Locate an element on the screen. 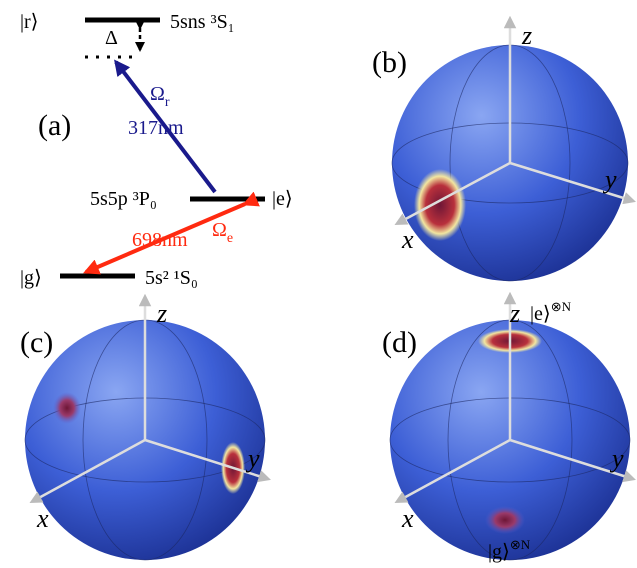 The height and width of the screenshot is (568, 637). ket: |g⟩ is located at coordinates (499, 552).